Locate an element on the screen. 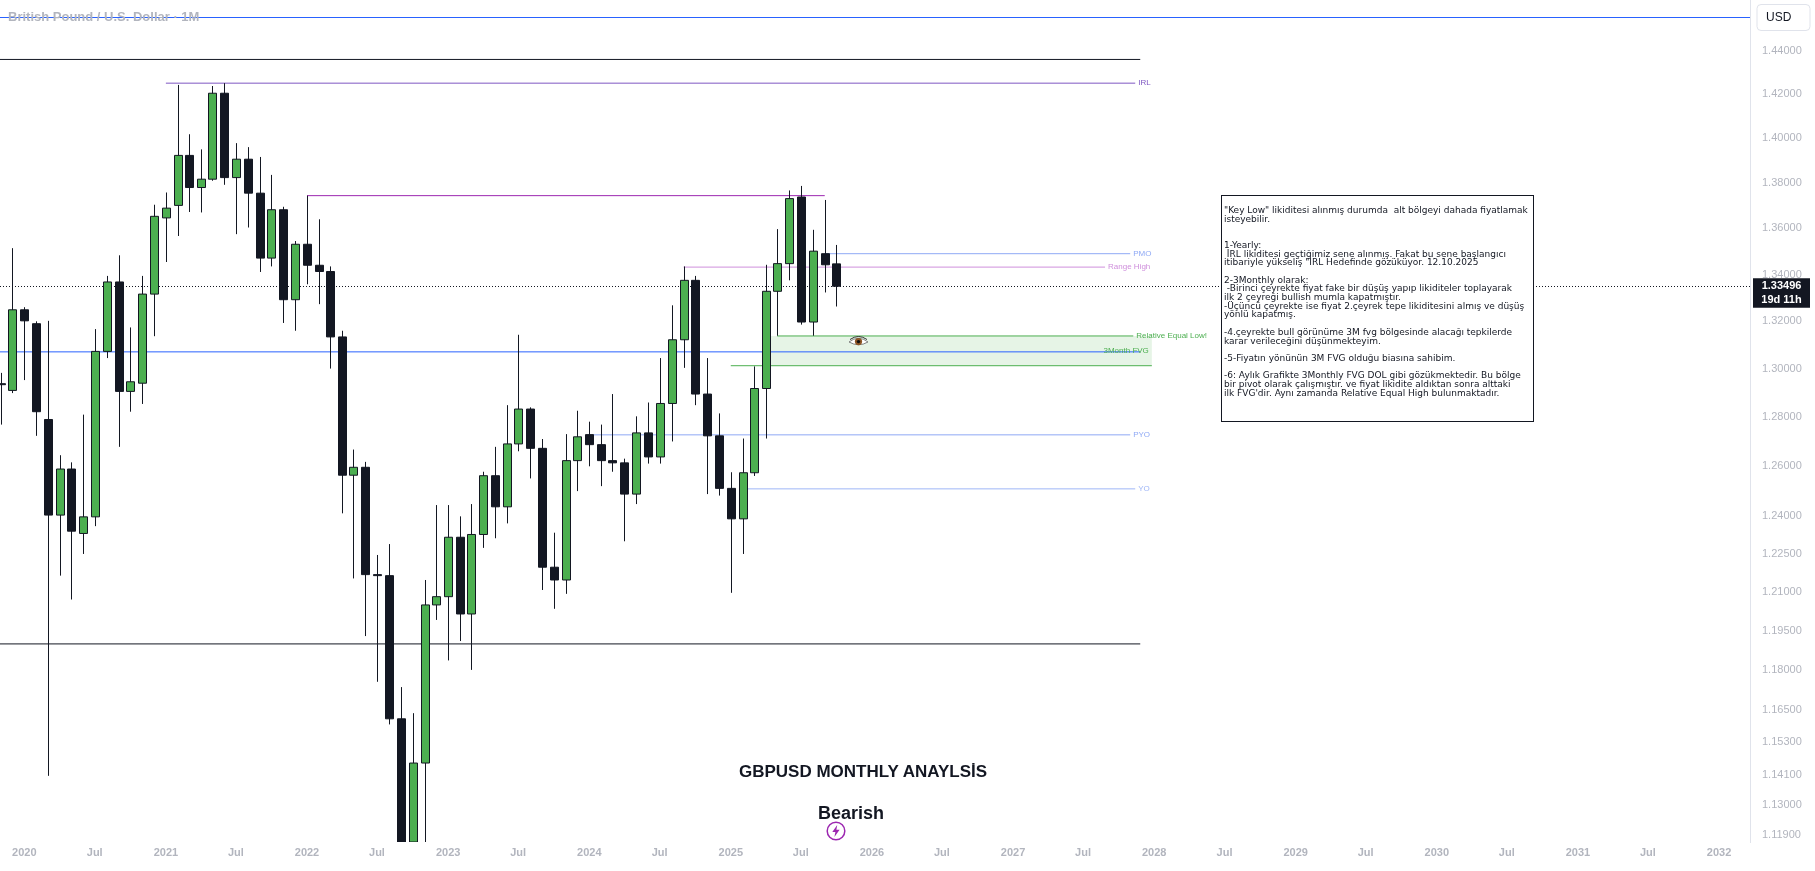 The image size is (1815, 871). y-tick-label: 1.15300 is located at coordinates (1782, 741).